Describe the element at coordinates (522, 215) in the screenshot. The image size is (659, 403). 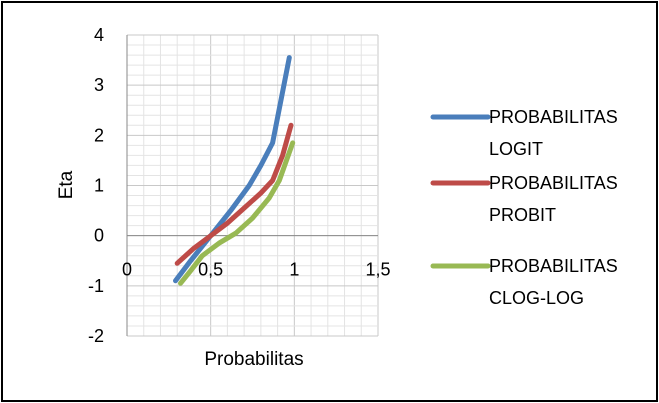
I see `legend-label: PROBIT` at that location.